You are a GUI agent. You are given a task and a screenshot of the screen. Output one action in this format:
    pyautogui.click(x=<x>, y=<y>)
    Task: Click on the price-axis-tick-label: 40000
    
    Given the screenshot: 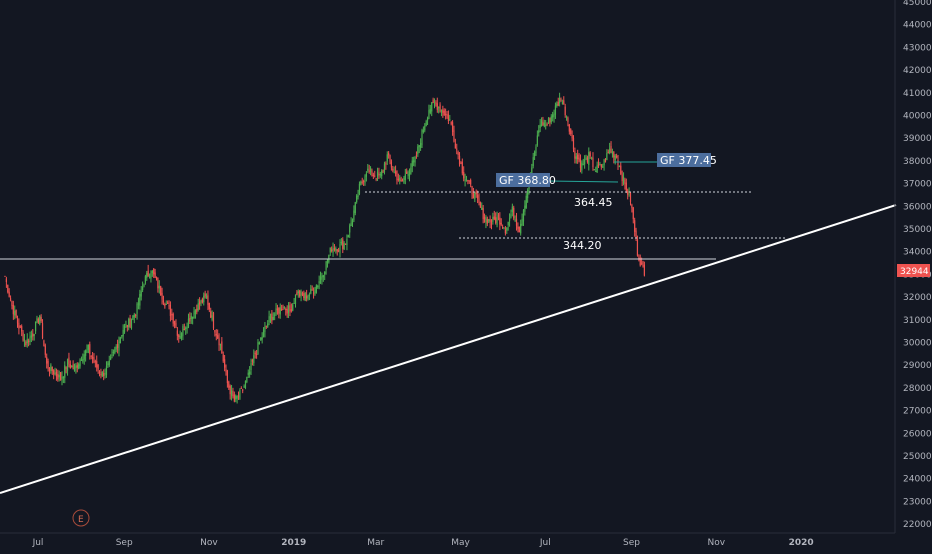 What is the action you would take?
    pyautogui.click(x=917, y=117)
    